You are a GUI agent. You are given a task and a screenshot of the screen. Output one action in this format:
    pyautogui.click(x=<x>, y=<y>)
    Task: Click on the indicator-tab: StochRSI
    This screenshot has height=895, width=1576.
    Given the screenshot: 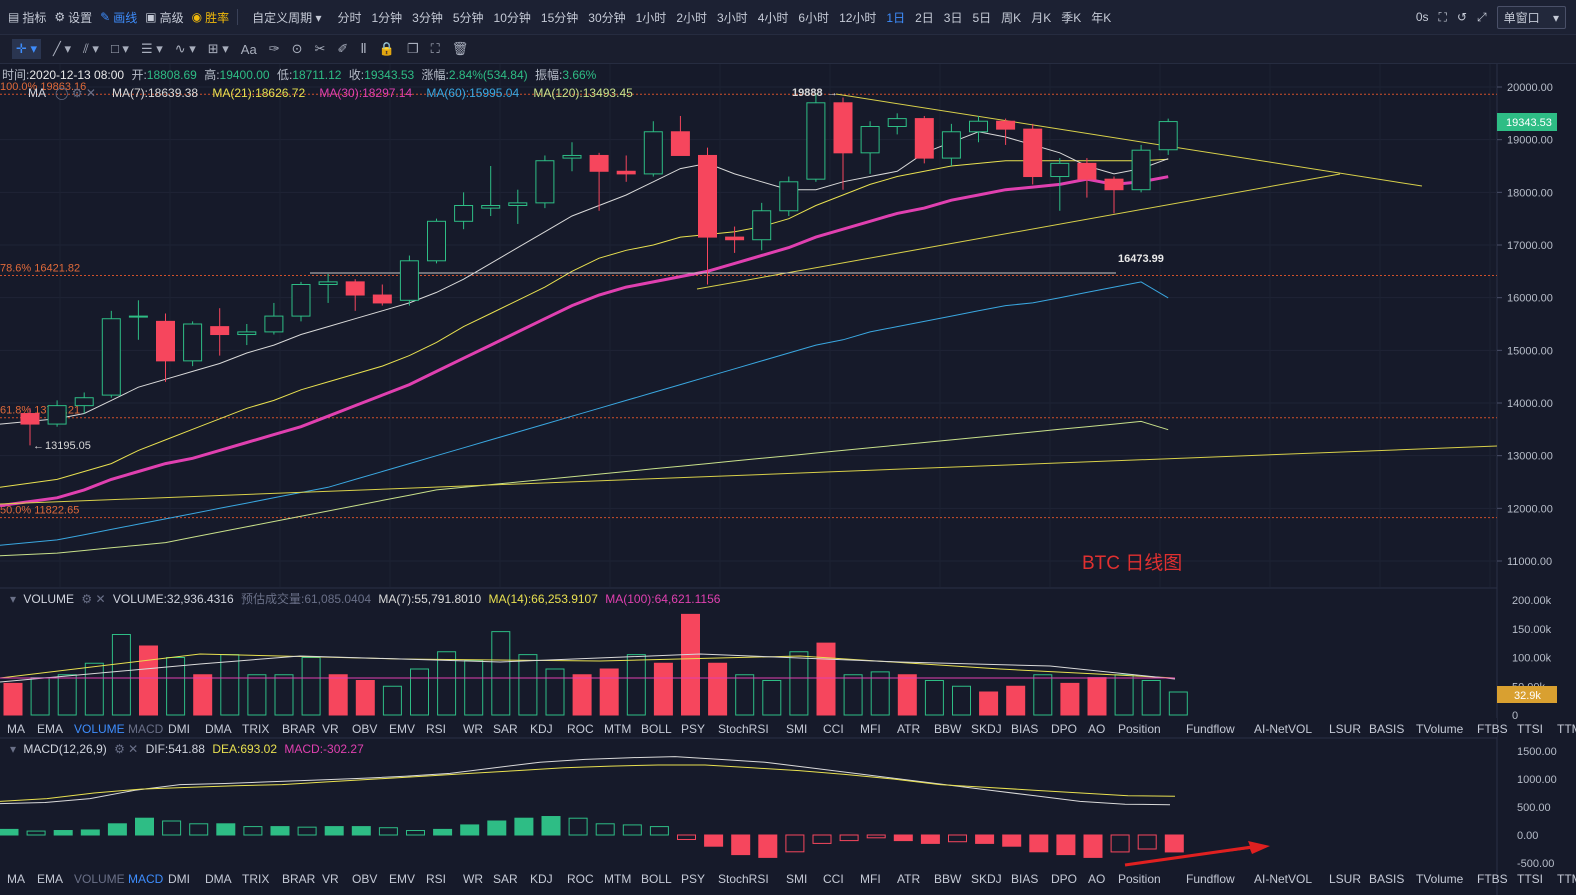 What is the action you would take?
    pyautogui.click(x=743, y=729)
    